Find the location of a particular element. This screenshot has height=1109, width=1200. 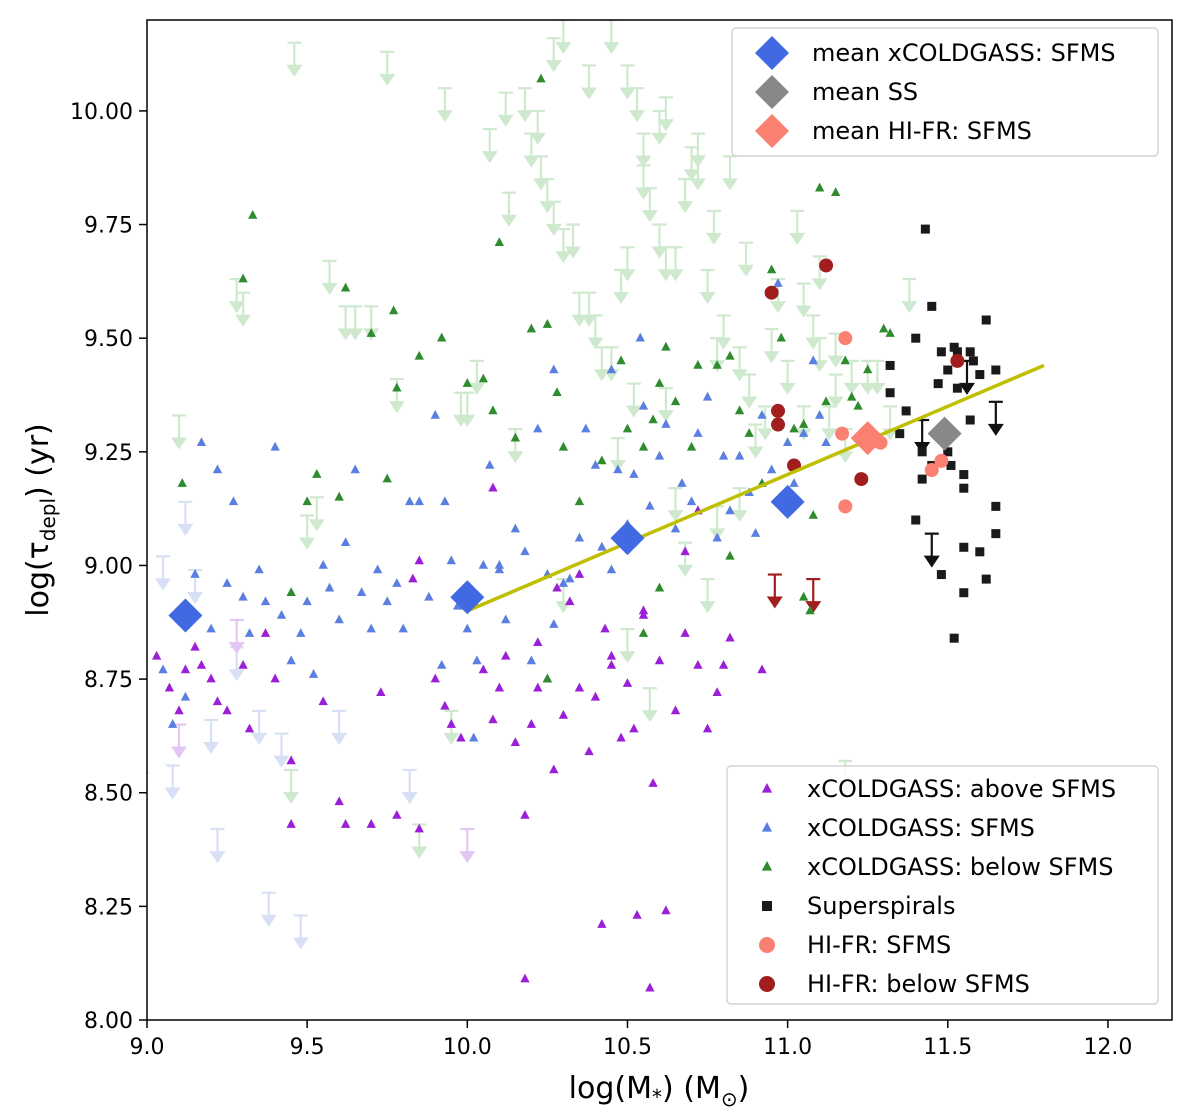

legend-label: HI-FR: SFMS is located at coordinates (879, 945).